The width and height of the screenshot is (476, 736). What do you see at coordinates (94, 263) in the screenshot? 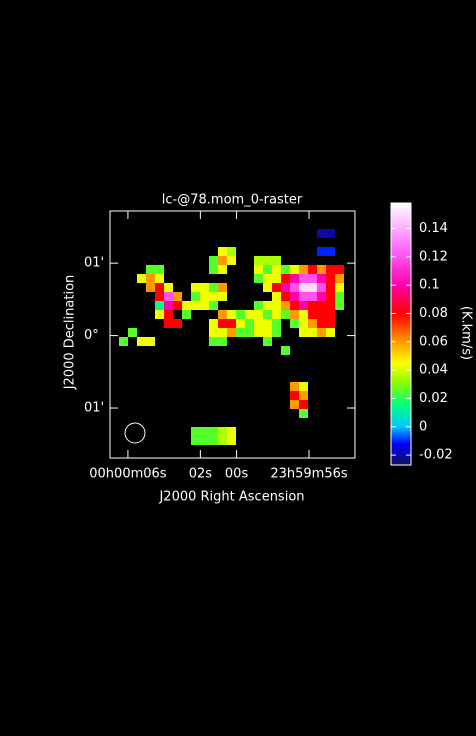
I see `y-tick-label: 01'` at bounding box center [94, 263].